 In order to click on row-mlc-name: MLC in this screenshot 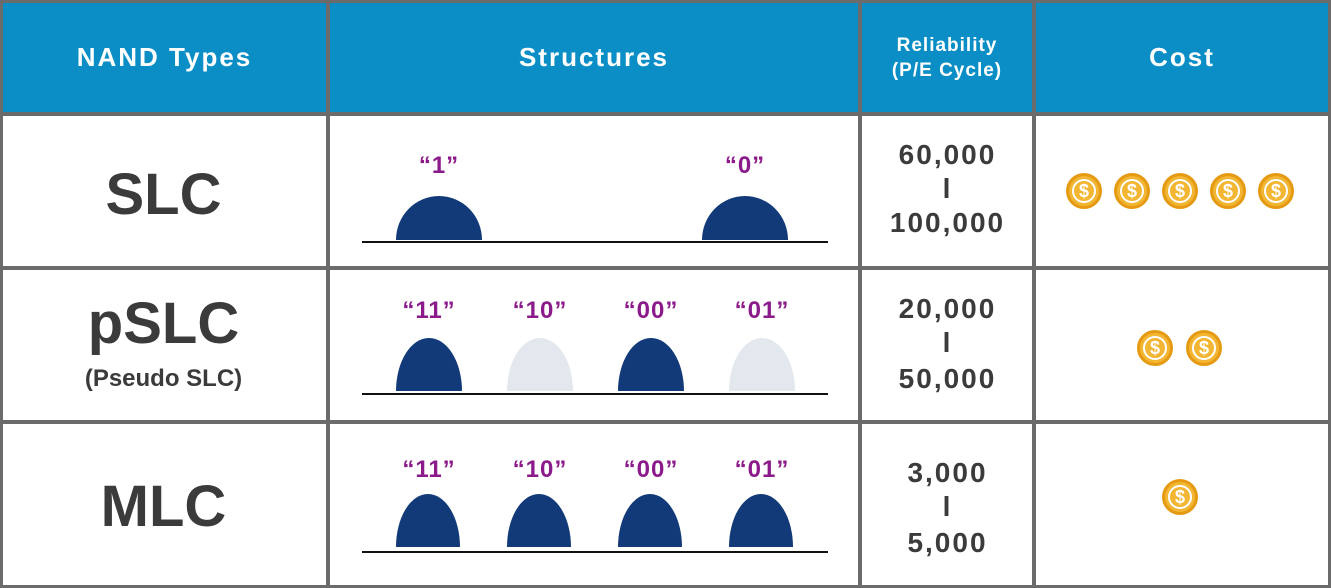, I will do `click(163, 506)`.